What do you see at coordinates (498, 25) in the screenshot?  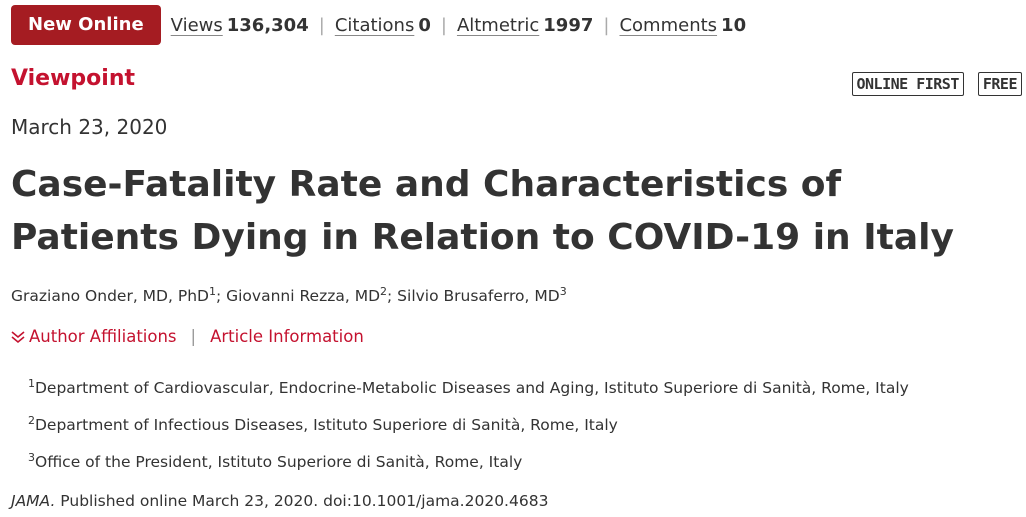 I see `metric-label: Altmetric` at bounding box center [498, 25].